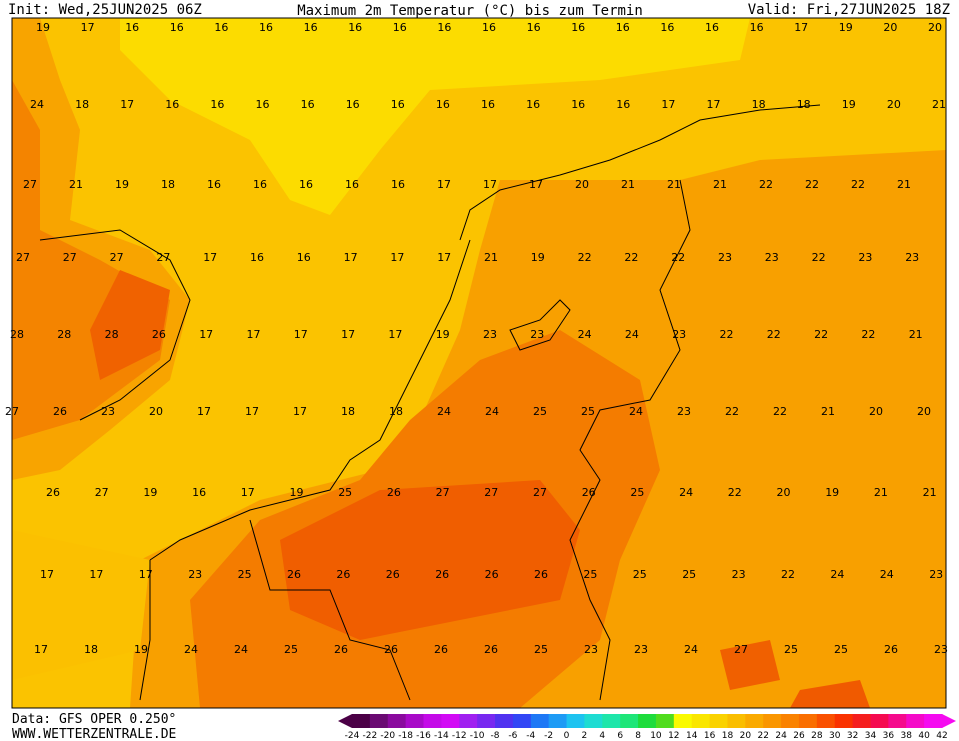 Image resolution: width=959 pixels, height=741 pixels. Describe the element at coordinates (477, 736) in the screenshot. I see `colorbar-label: -10` at that location.